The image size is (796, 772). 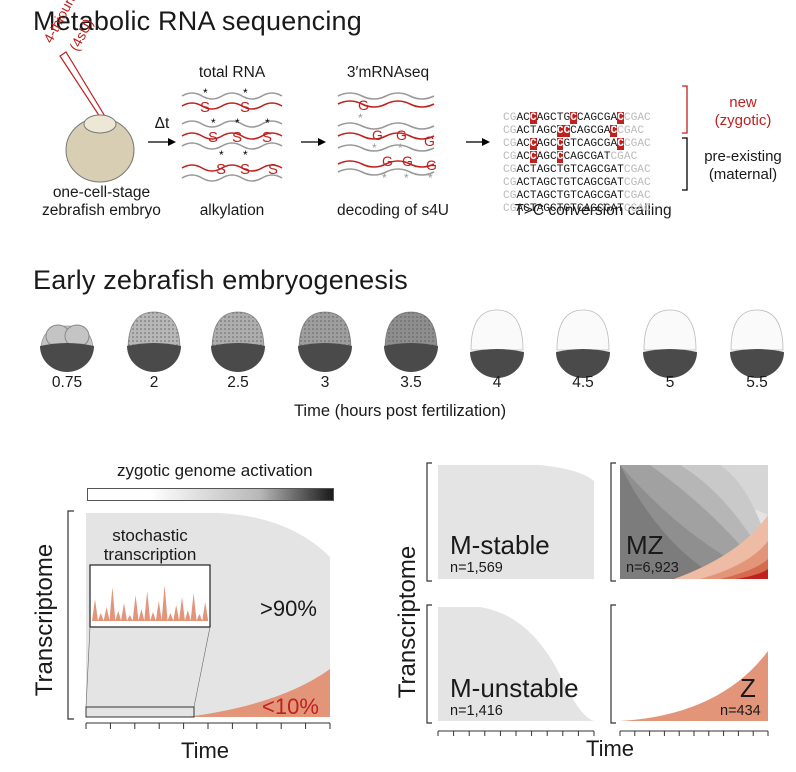 I want to click on m-stable-area, so click(x=516, y=522).